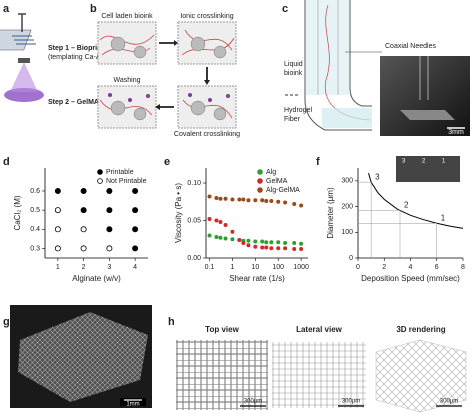 The width and height of the screenshot is (474, 413). I want to click on y-tick-label: 0.05, so click(194, 220).